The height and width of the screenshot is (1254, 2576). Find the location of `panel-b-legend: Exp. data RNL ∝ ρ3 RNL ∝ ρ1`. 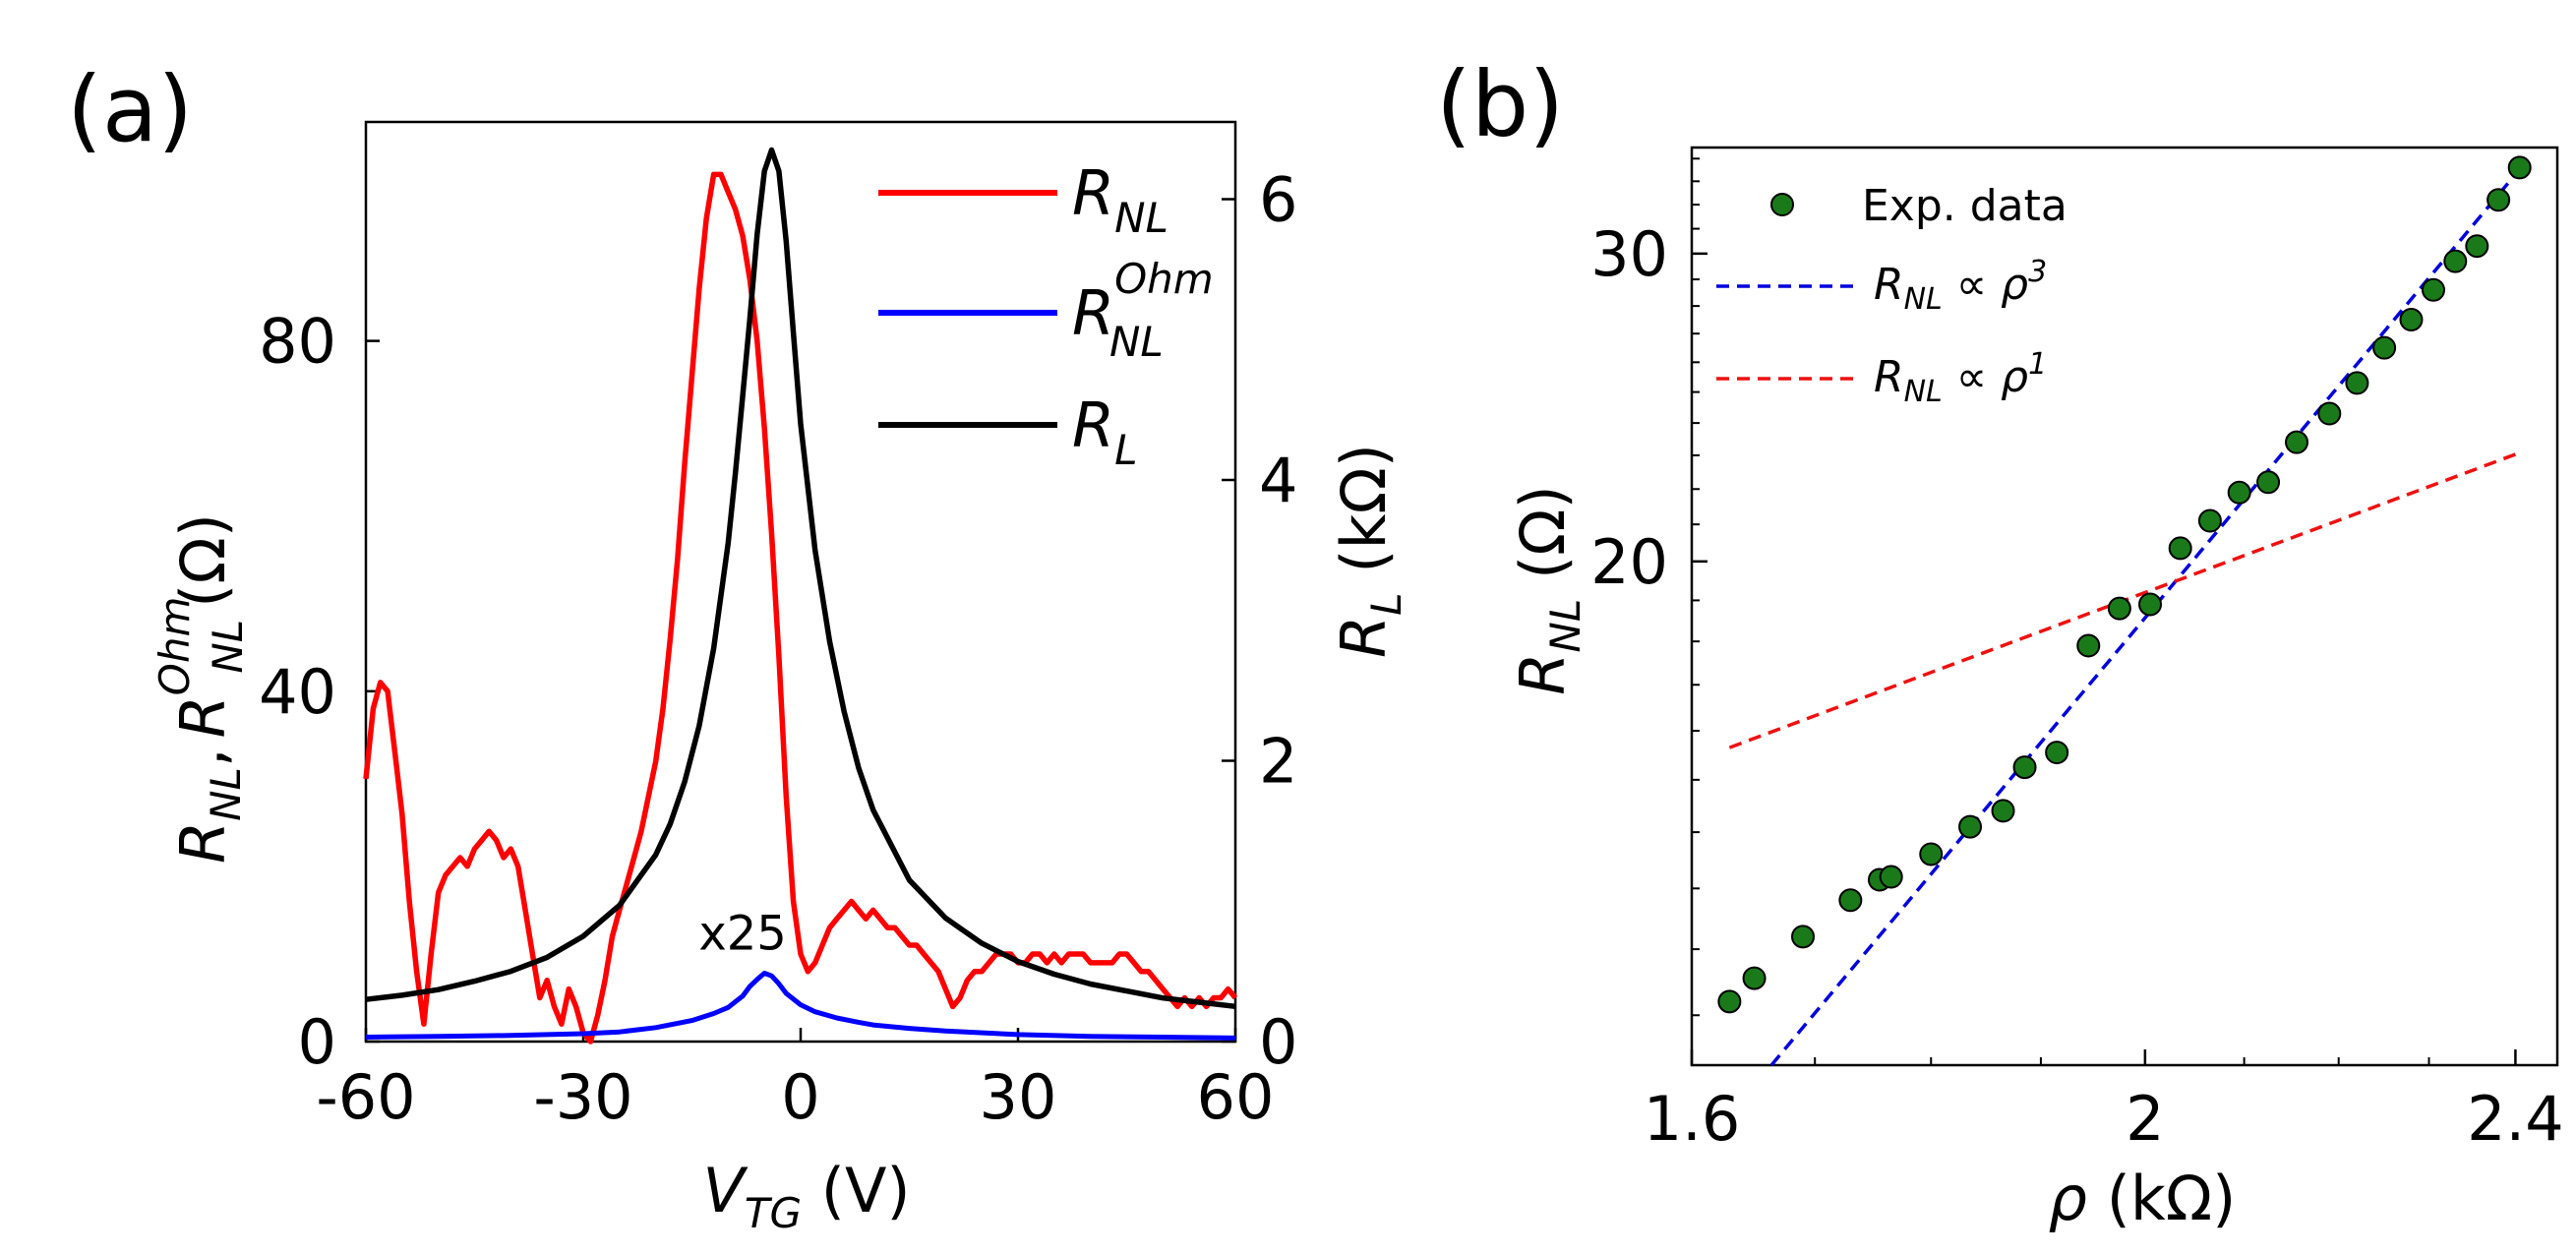

panel-b-legend: Exp. data RNL ∝ ρ3 RNL ∝ ρ1 is located at coordinates (1891, 295).